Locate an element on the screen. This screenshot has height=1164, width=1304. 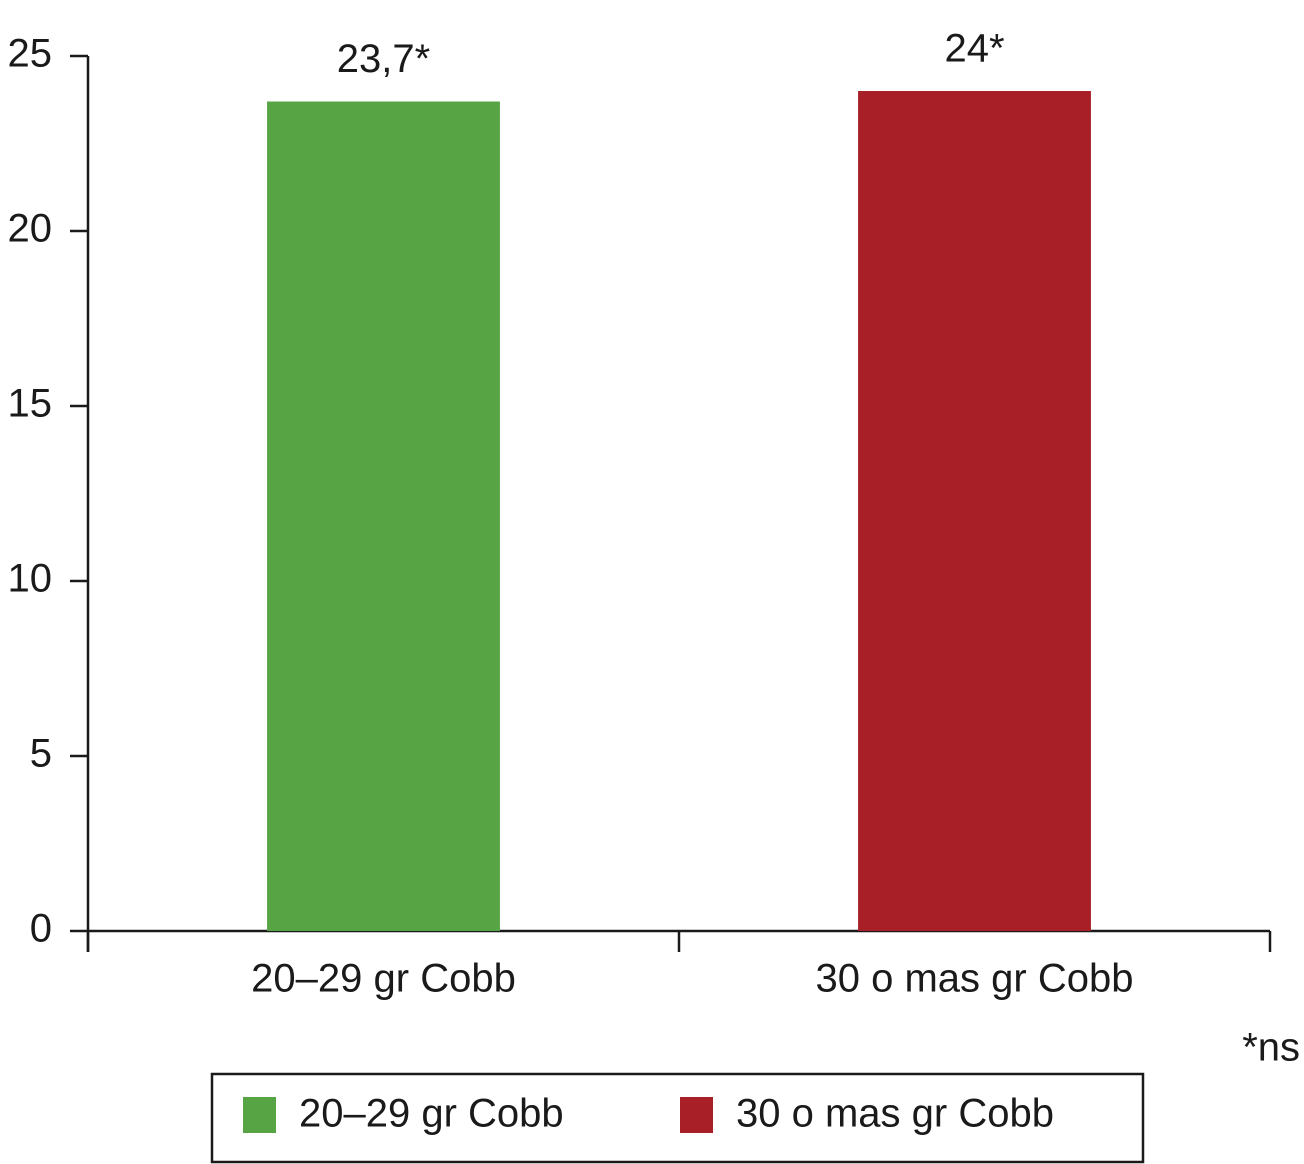
y-tick-label: 20 is located at coordinates (30, 229).